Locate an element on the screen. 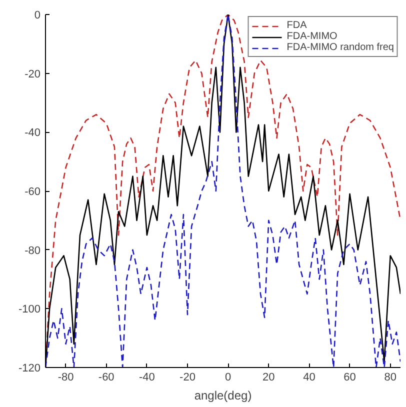  x-tick-label: -60 is located at coordinates (106, 378).